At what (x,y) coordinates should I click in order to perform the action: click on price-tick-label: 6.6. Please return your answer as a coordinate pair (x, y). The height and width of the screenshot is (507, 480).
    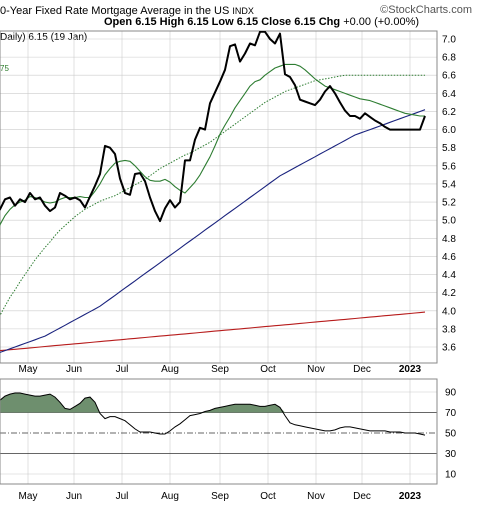
    Looking at the image, I should click on (449, 76).